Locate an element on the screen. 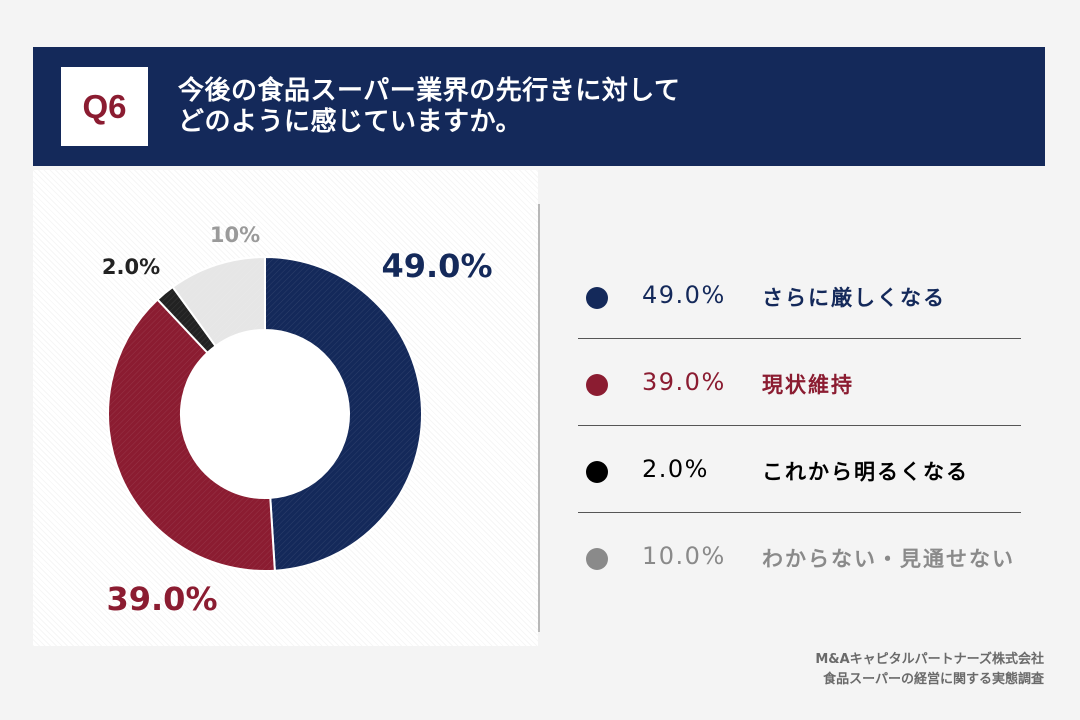 This screenshot has width=1080, height=720. legend-row-harsher: 49.0% さらに厳しくなる is located at coordinates (799, 295).